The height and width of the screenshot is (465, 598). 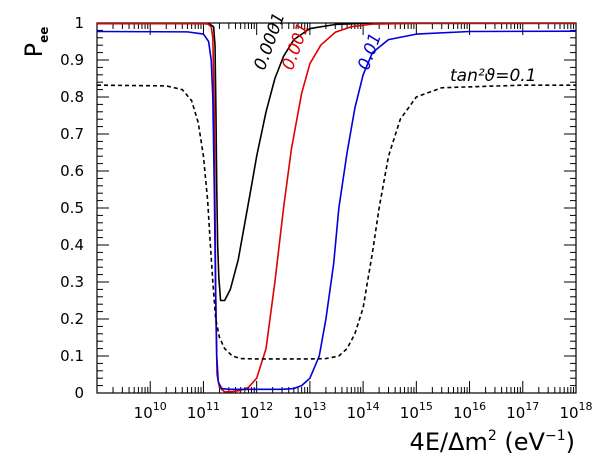 I want to click on x-axis-title-mid: (eV, so click(x=521, y=442).